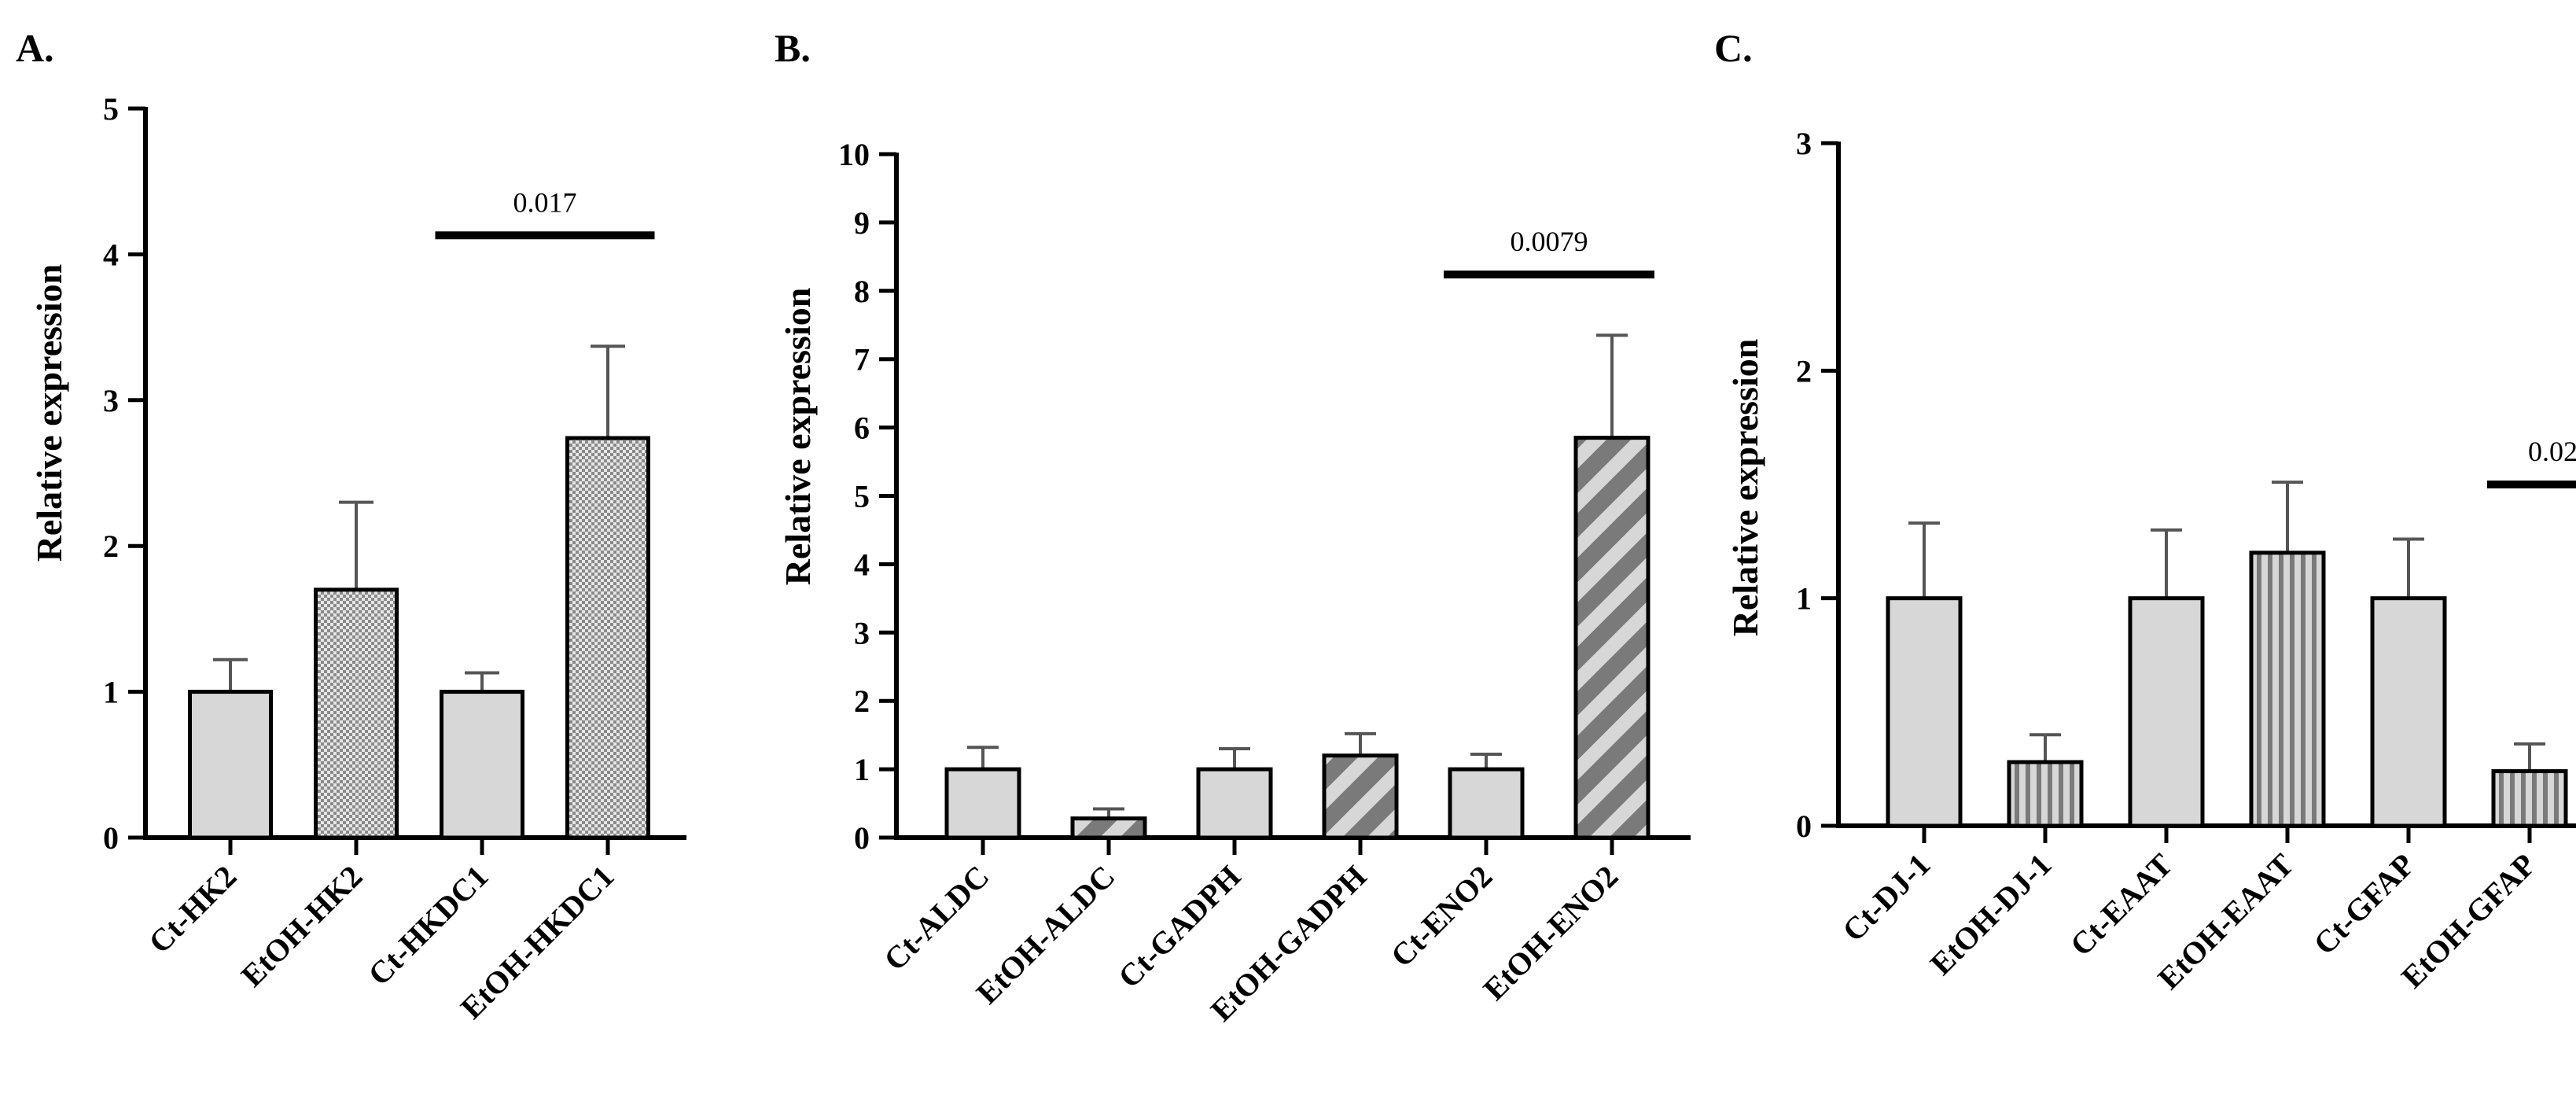  Describe the element at coordinates (2121, 904) in the screenshot. I see `x-tick-label: Ct-EAAT` at that location.